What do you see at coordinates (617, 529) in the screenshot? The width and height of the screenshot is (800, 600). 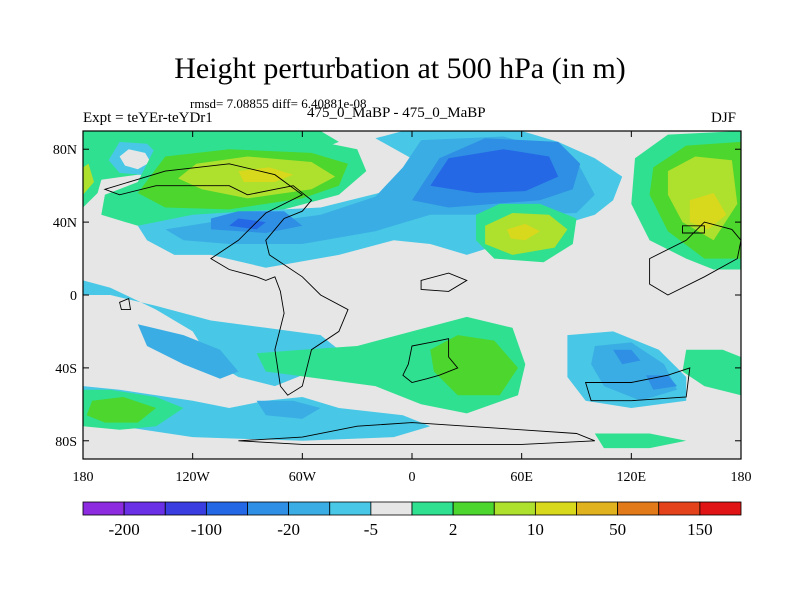 I see `colorbar-label: 50` at bounding box center [617, 529].